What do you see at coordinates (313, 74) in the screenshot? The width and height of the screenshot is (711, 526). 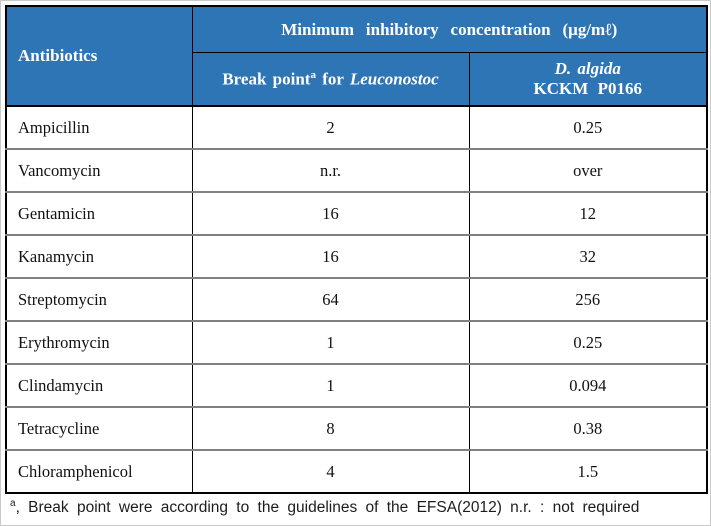 I see `breakpoint-superscript: a` at bounding box center [313, 74].